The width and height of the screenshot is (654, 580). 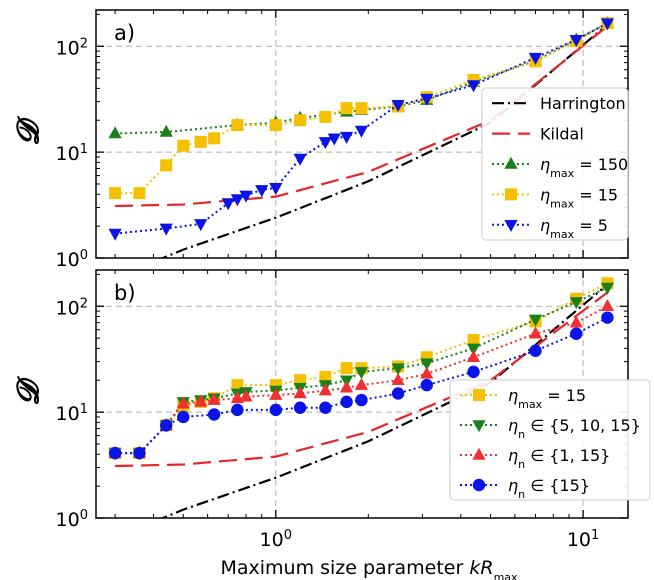 What do you see at coordinates (124, 33) in the screenshot?
I see `panel-label: a)` at bounding box center [124, 33].